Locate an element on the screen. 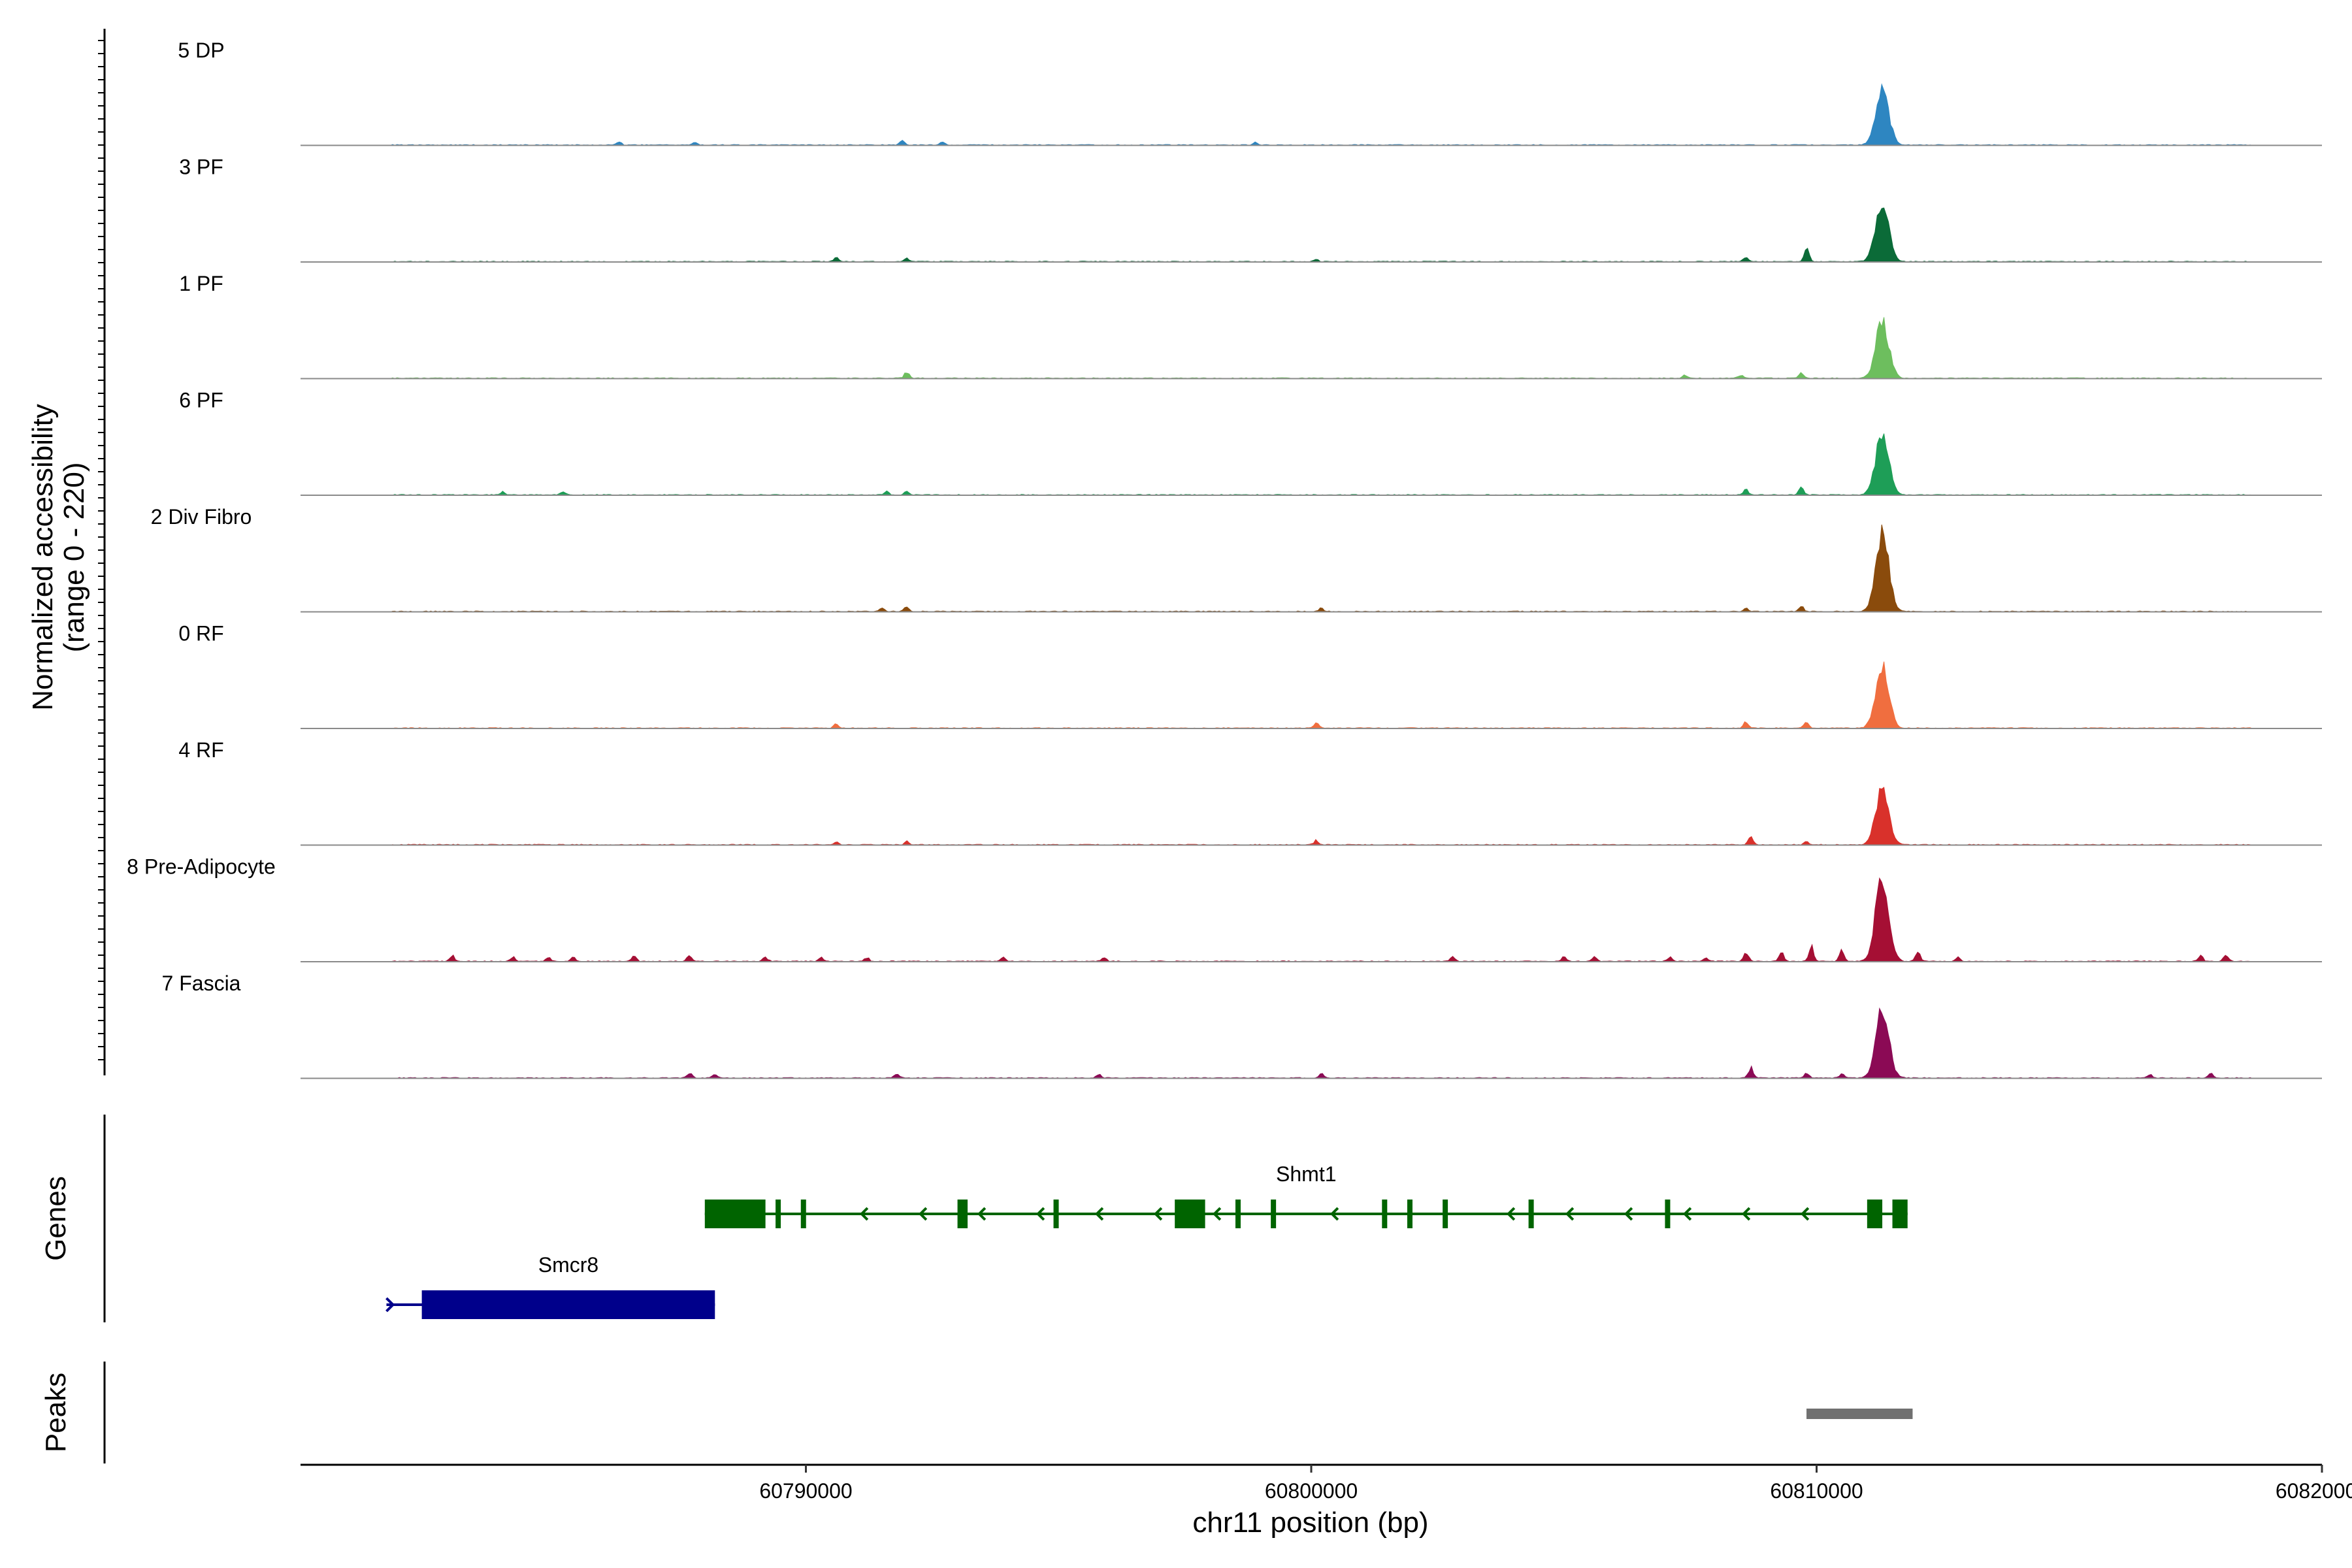  x-axis-ticks: 60790000 60800000 60810000 60820000 is located at coordinates (1555, 1484).